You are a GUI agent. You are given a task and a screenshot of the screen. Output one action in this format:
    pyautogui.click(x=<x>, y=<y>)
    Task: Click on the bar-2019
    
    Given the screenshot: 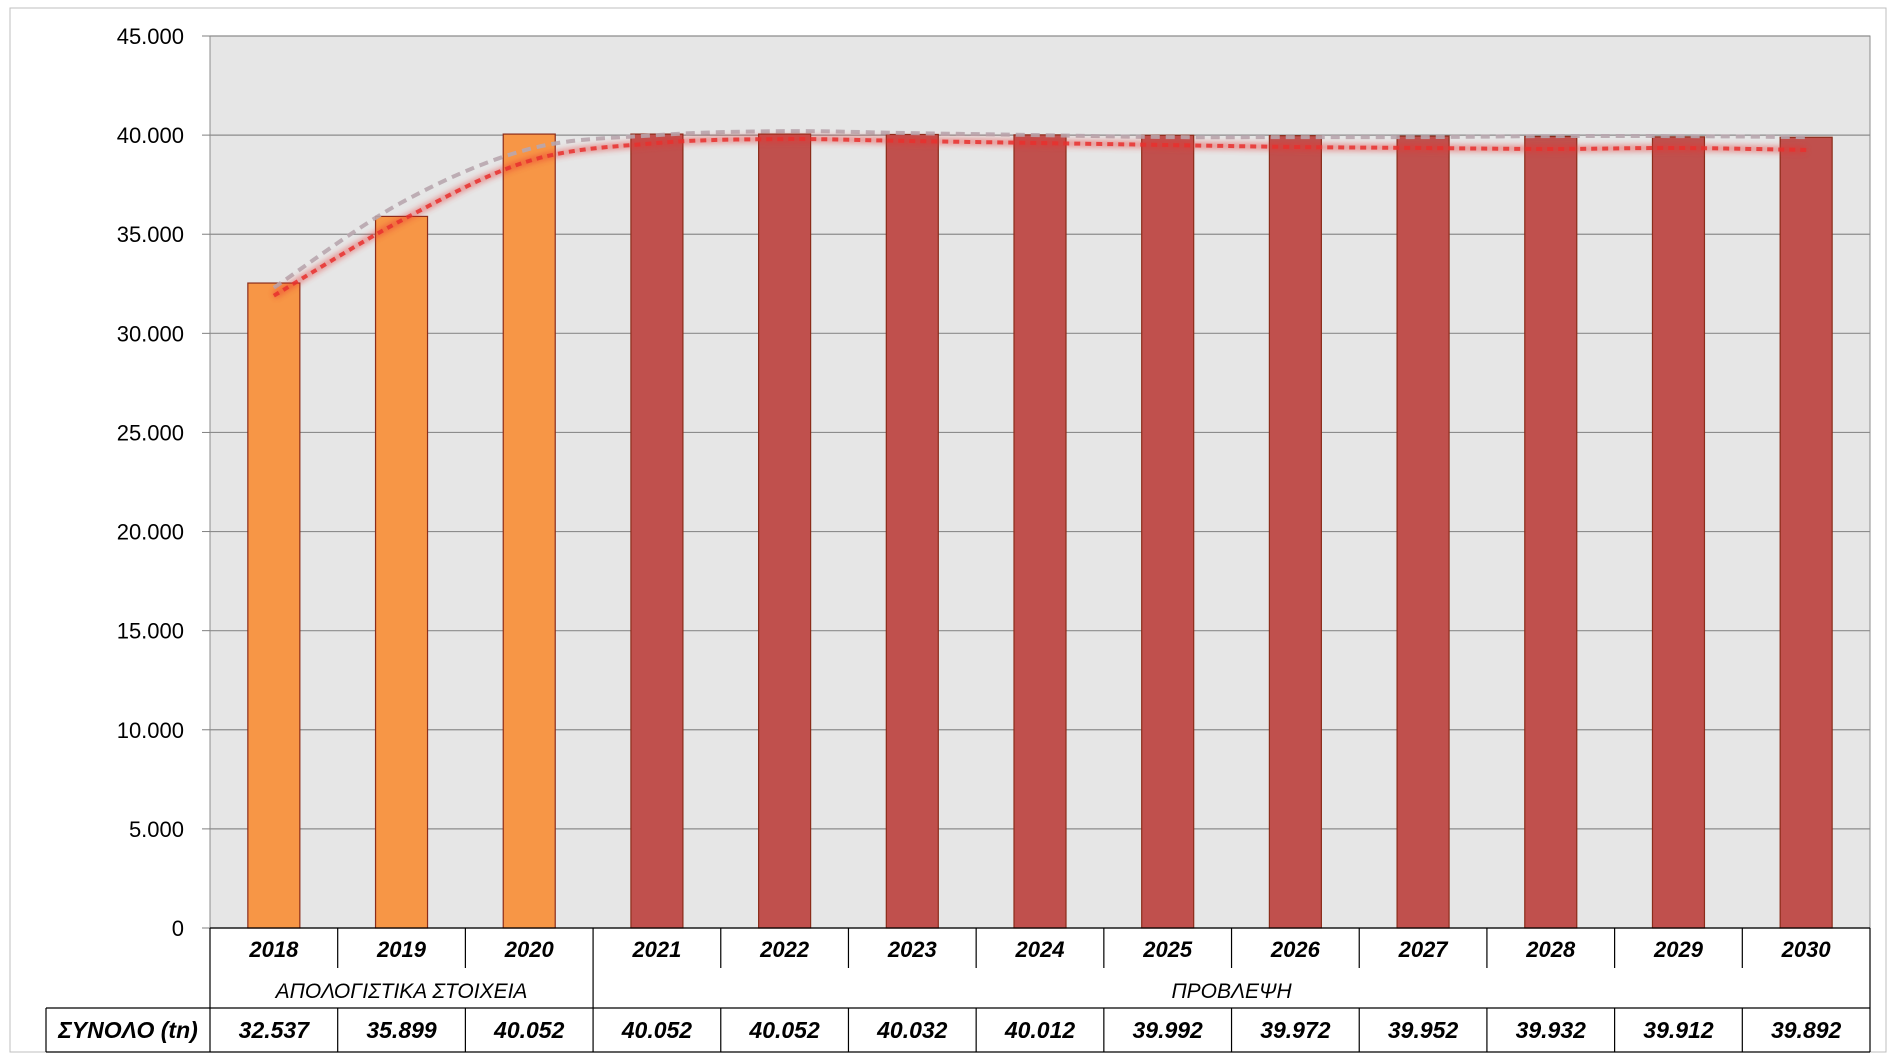 What is the action you would take?
    pyautogui.click(x=401, y=572)
    